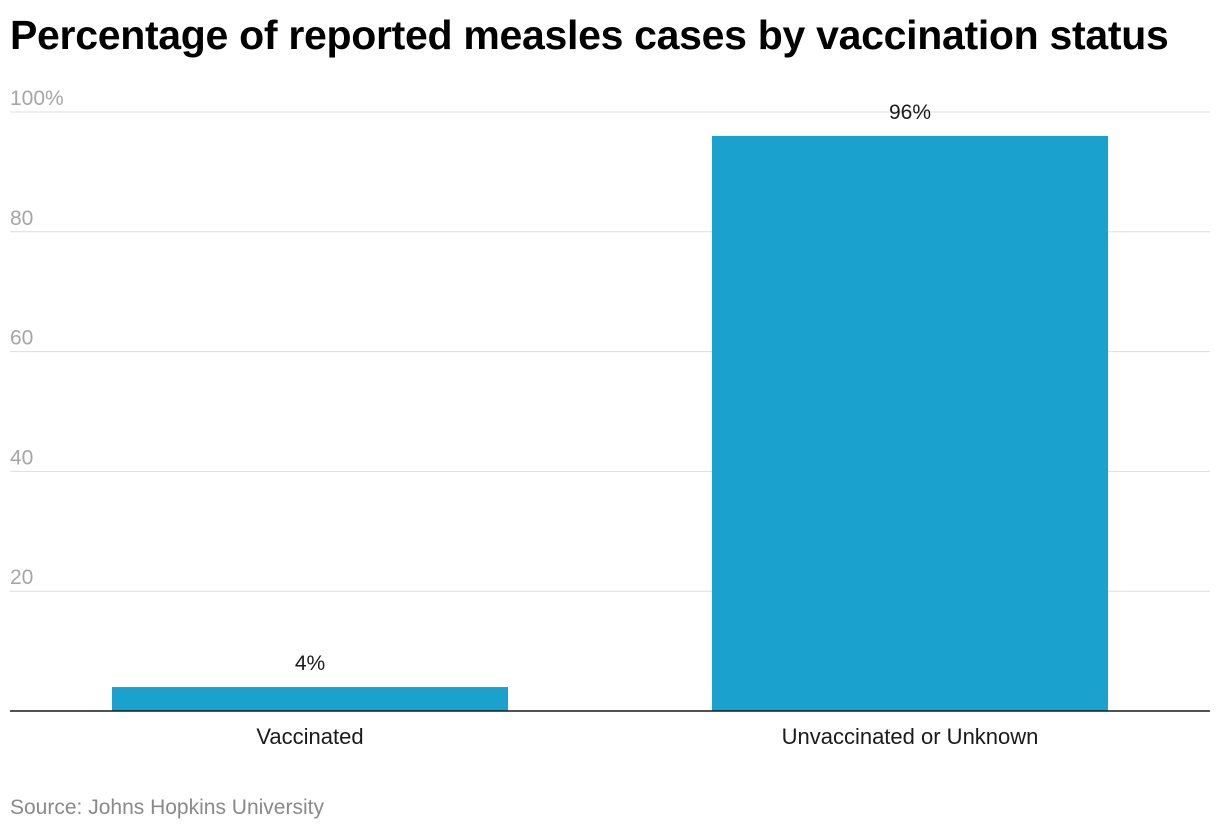 The width and height of the screenshot is (1220, 832). I want to click on bar, so click(310, 699).